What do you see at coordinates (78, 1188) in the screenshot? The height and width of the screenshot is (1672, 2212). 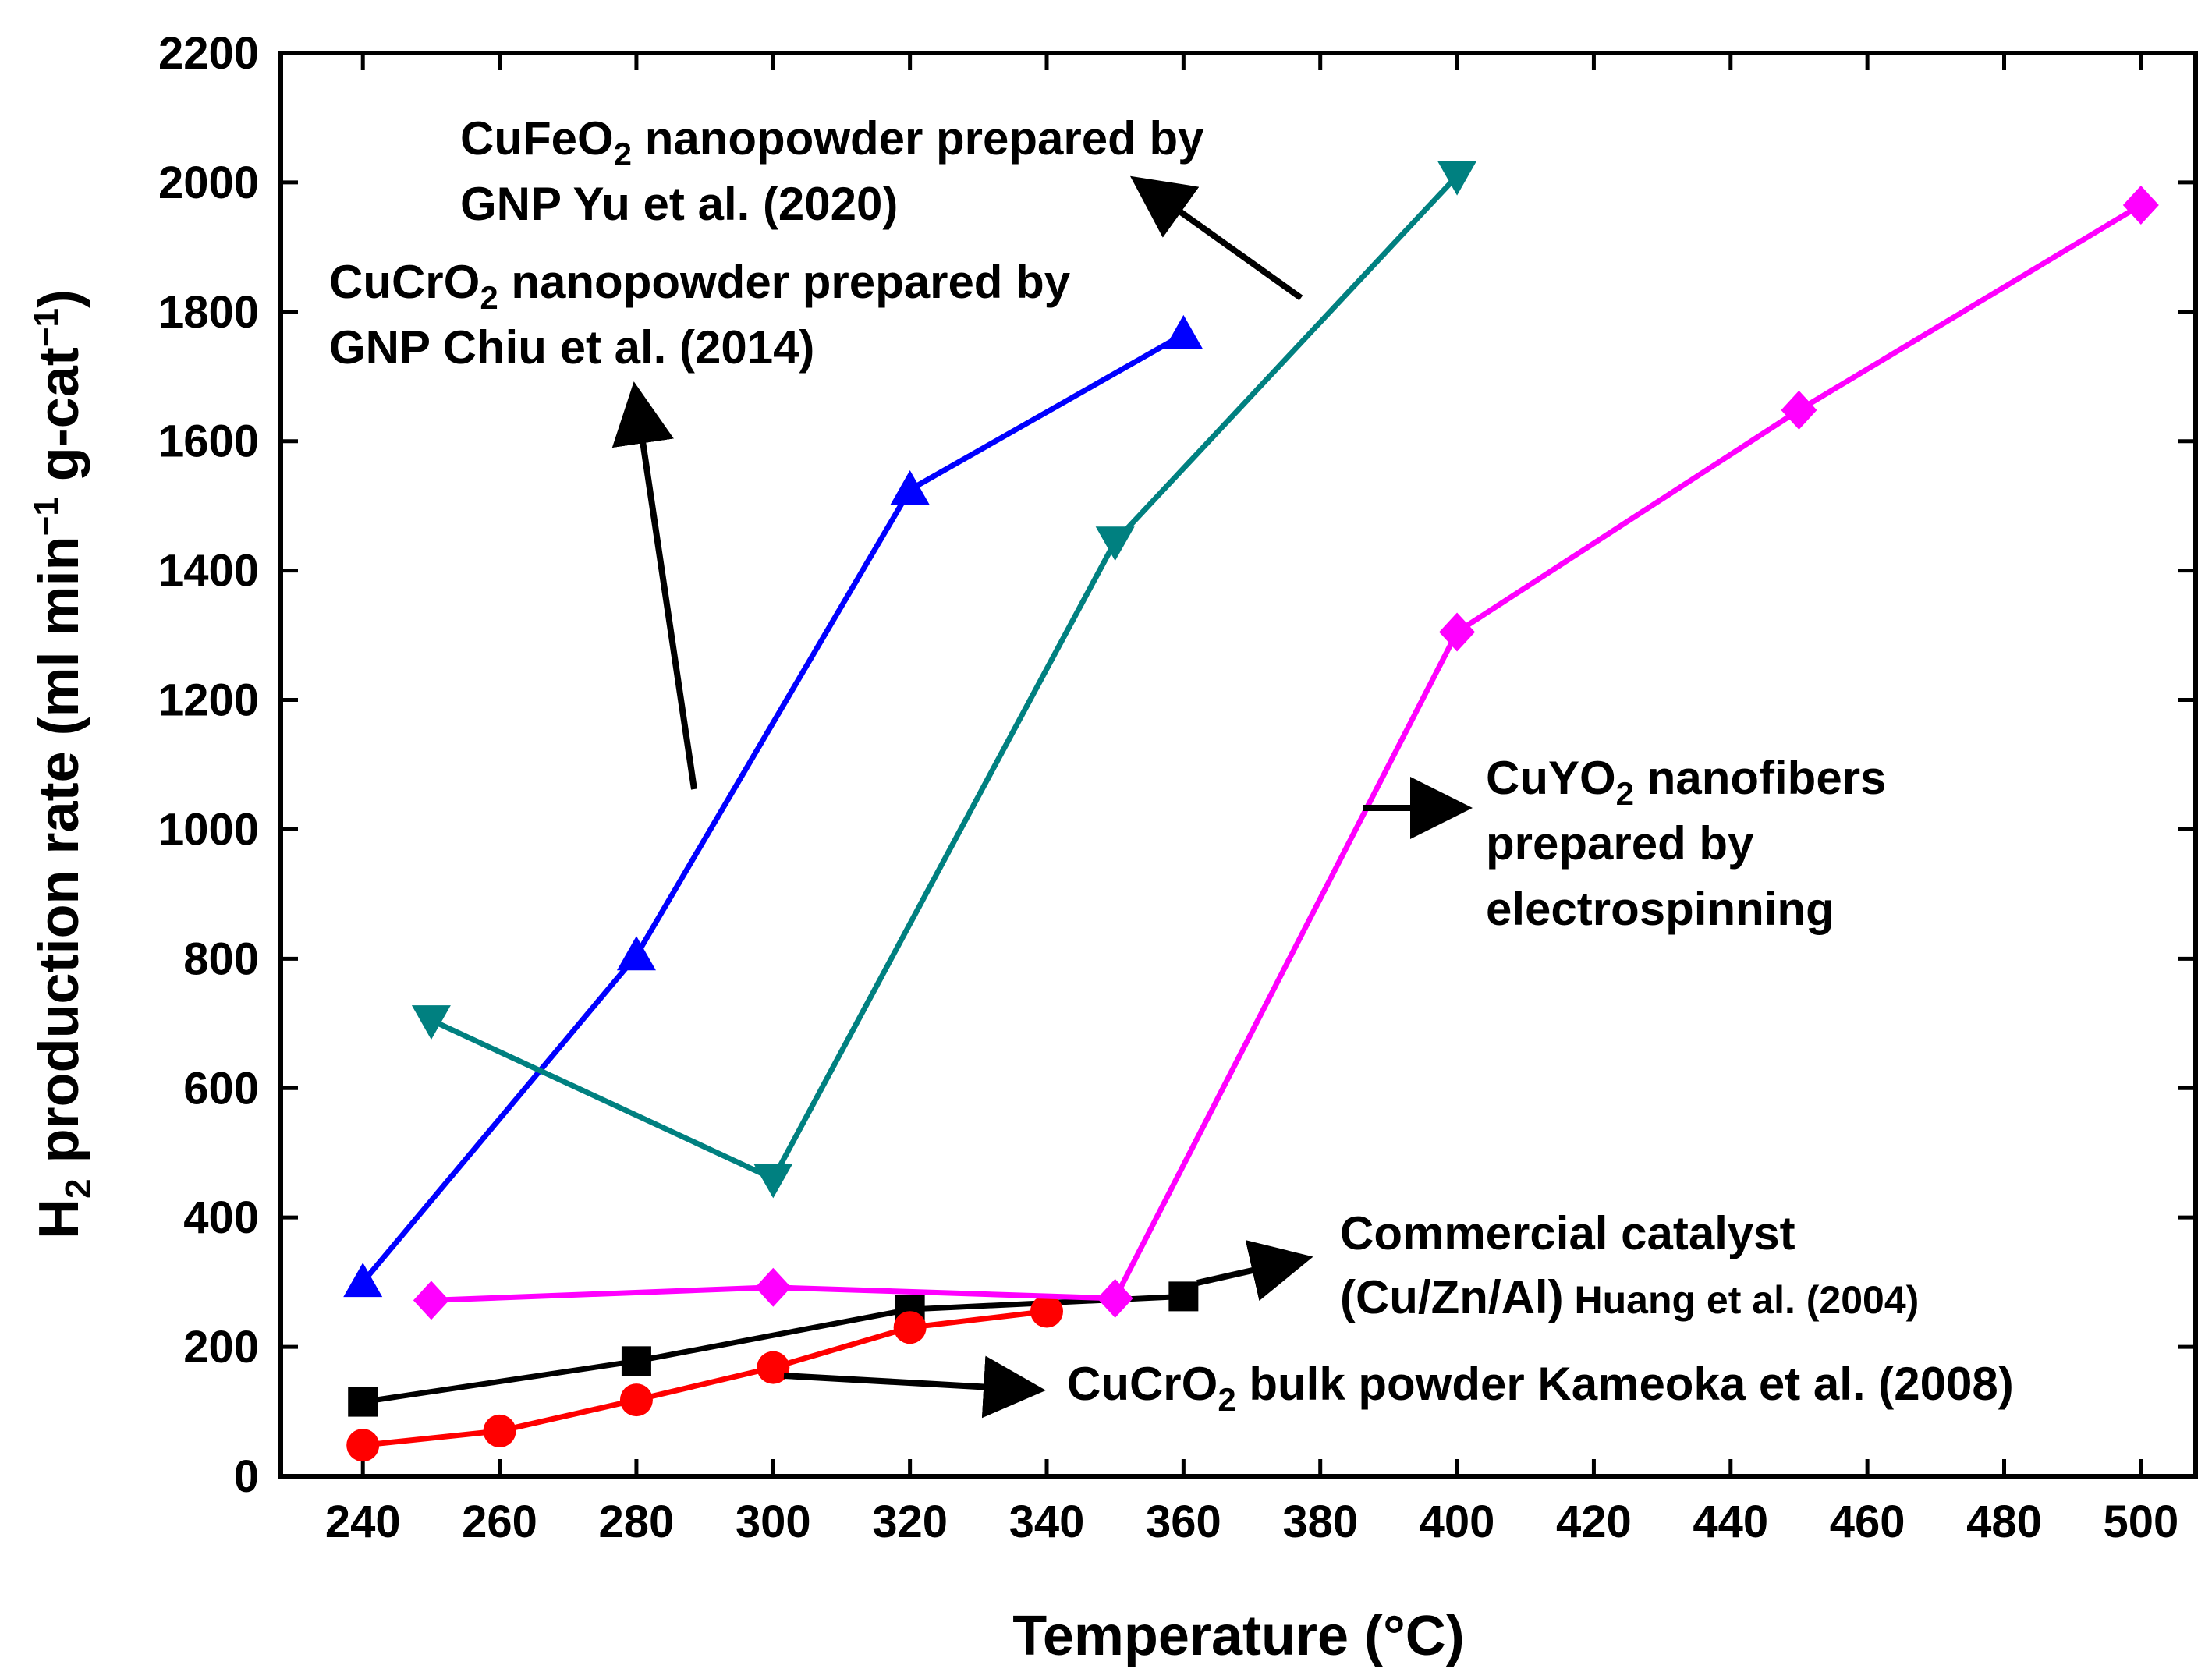 I see `y-axis-title-sub: 2` at bounding box center [78, 1188].